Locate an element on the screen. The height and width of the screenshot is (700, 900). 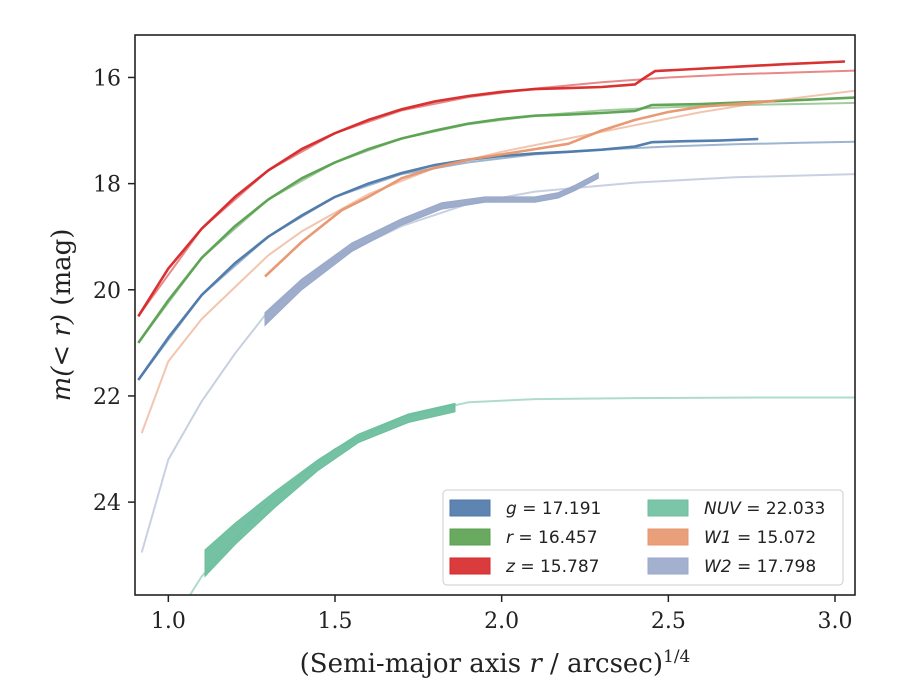
x-axis: 1.0 1.5 2.0 2.5 3.0 is located at coordinates (502, 614).